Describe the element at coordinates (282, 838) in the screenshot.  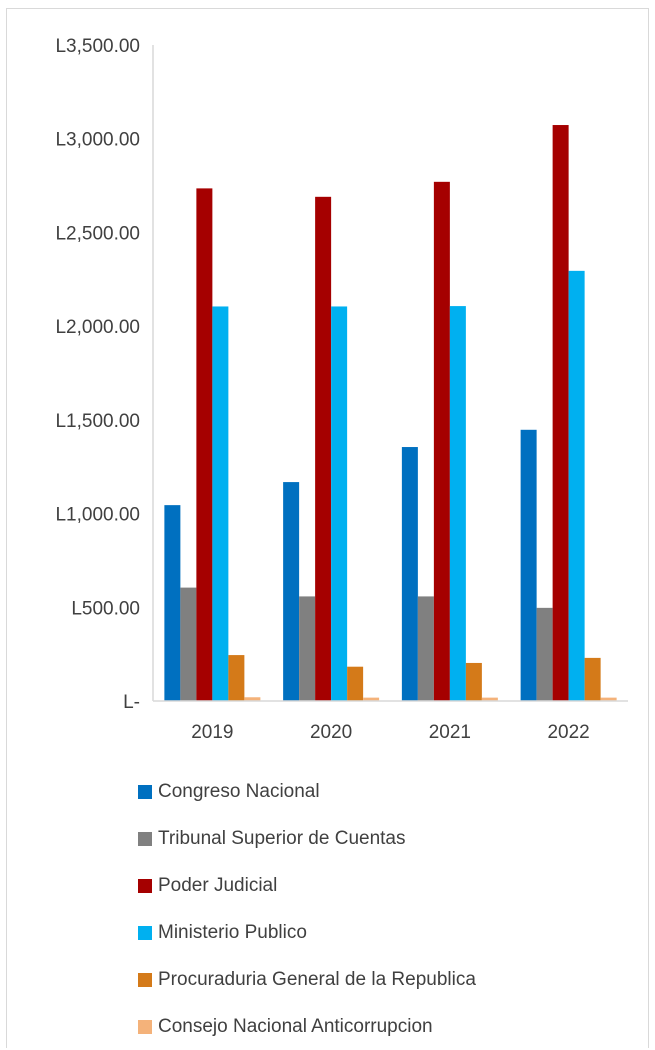
I see `legend-label: Tribunal Superior de Cuentas` at that location.